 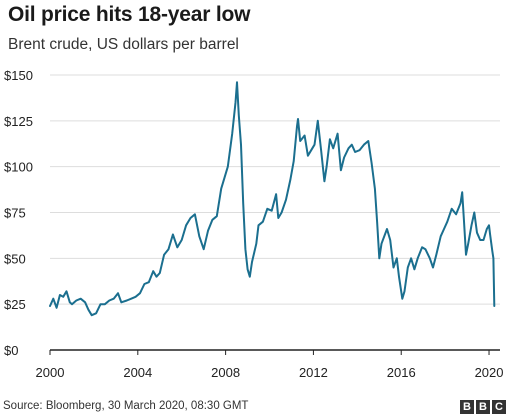 What do you see at coordinates (18, 75) in the screenshot?
I see `y-tick-label: $150` at bounding box center [18, 75].